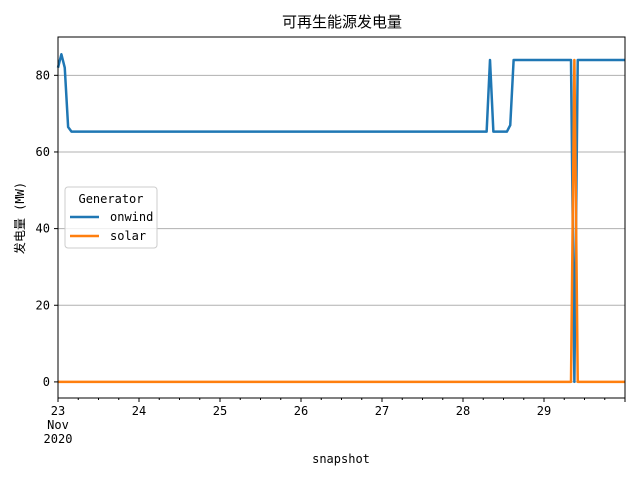 The height and width of the screenshot is (480, 640). What do you see at coordinates (128, 236) in the screenshot?
I see `legend-label-solar: solar` at bounding box center [128, 236].